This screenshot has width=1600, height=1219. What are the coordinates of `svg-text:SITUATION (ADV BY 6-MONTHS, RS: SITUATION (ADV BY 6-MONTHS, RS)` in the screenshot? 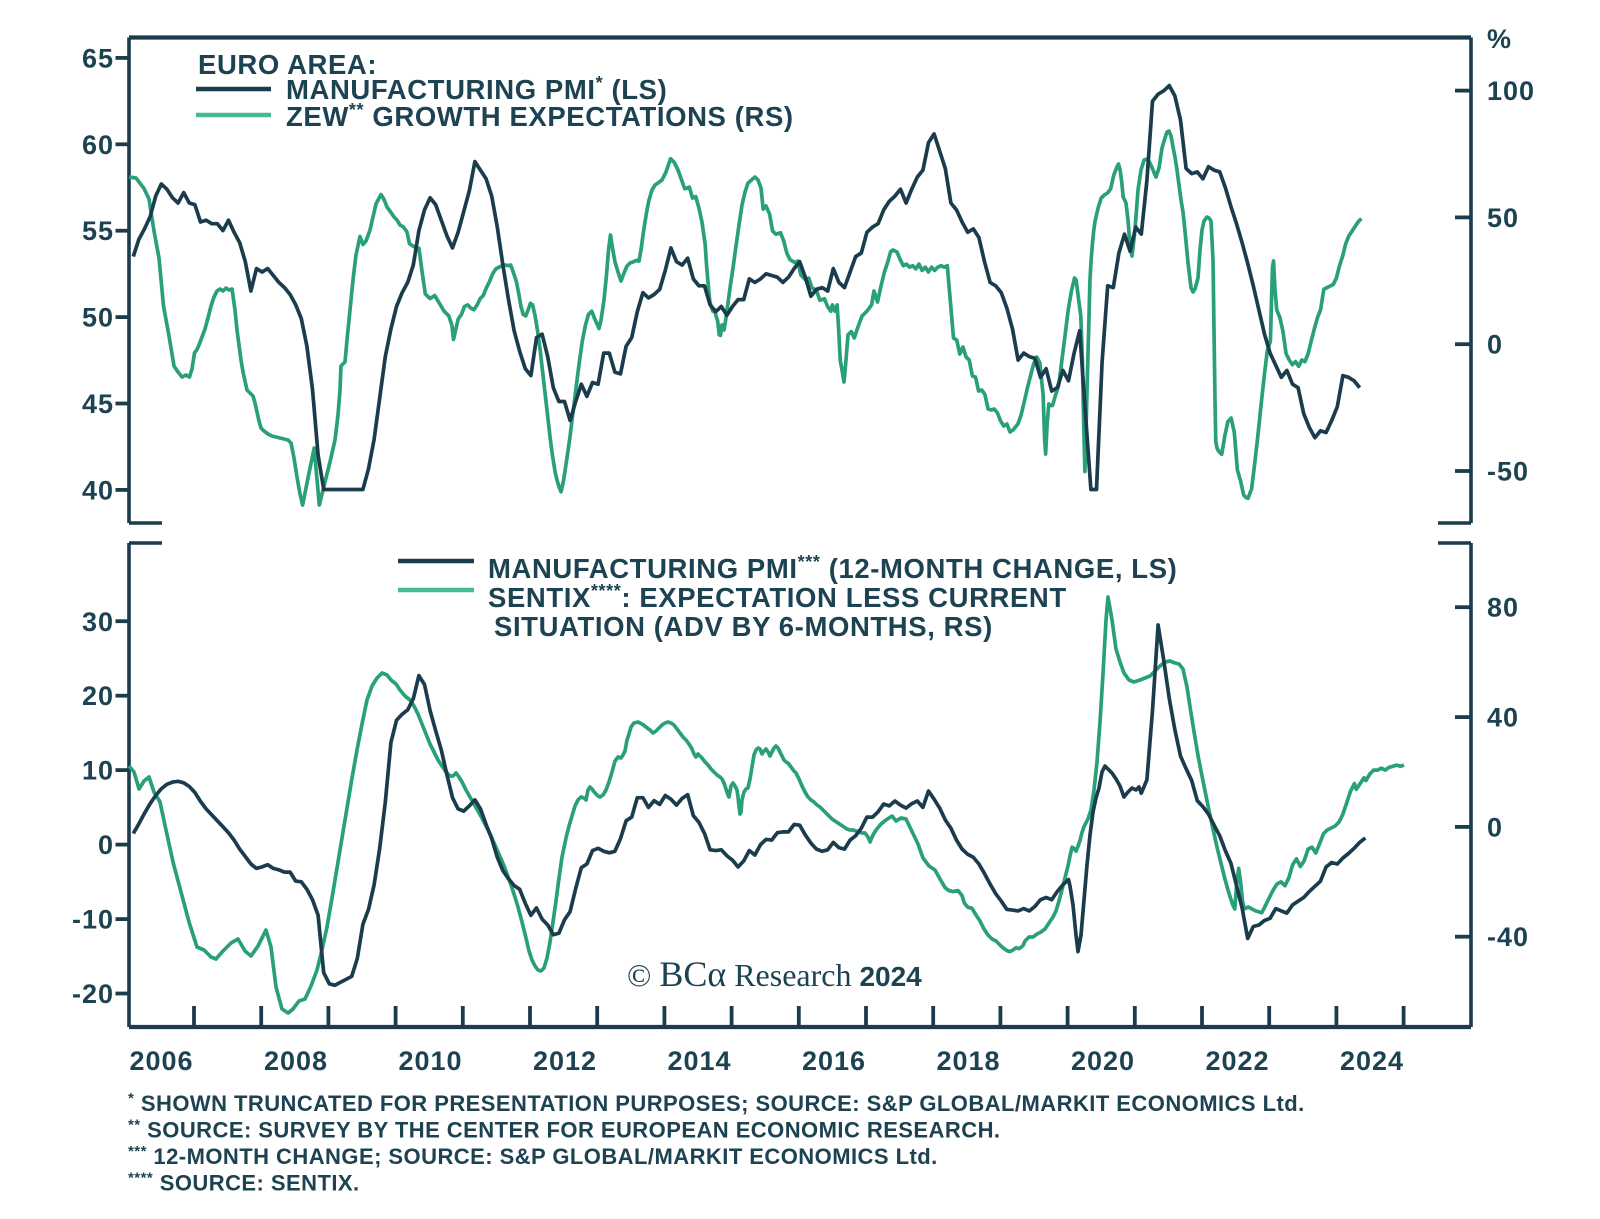 It's located at (743, 626).